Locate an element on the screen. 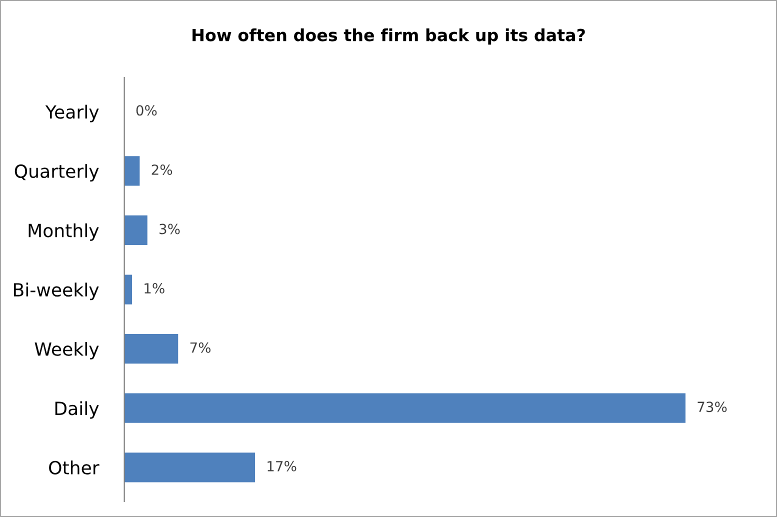 This screenshot has height=517, width=777. y-tick-label: Quarterly is located at coordinates (56, 173).